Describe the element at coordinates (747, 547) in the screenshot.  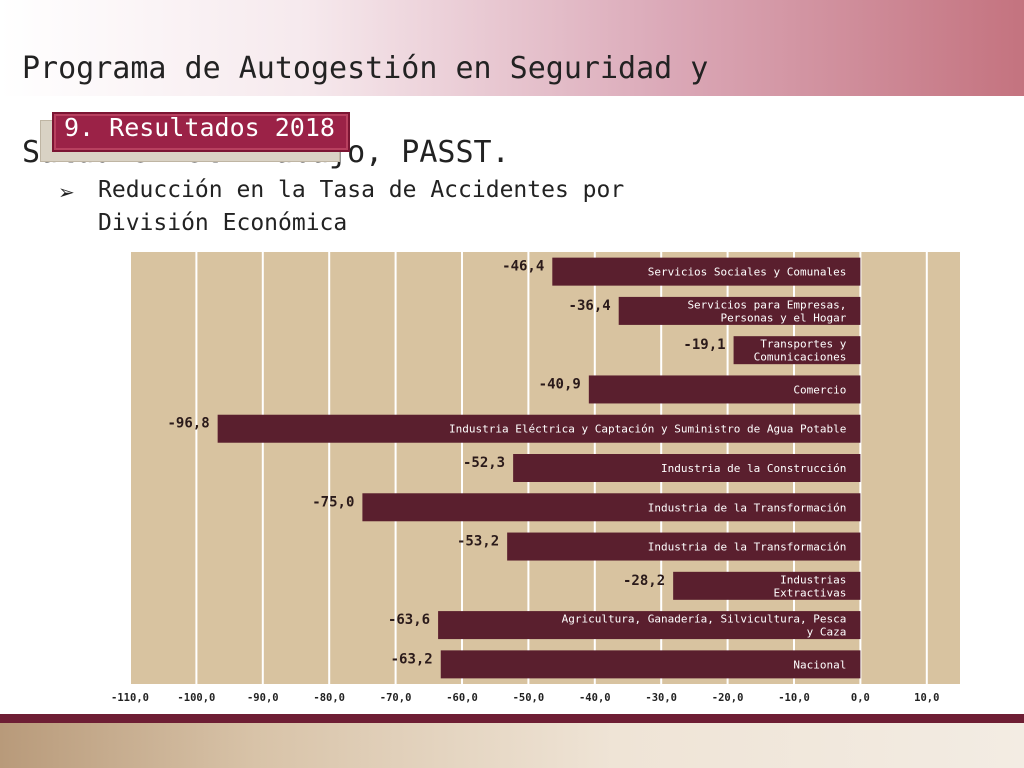
I see `bar-category-label-7: Industria de la Transformación` at that location.